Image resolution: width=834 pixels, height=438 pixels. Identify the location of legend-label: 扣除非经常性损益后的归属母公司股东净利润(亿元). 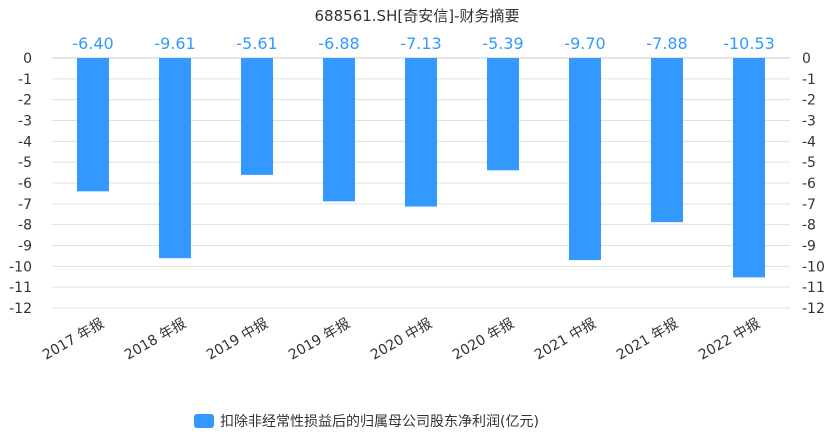
(379, 421).